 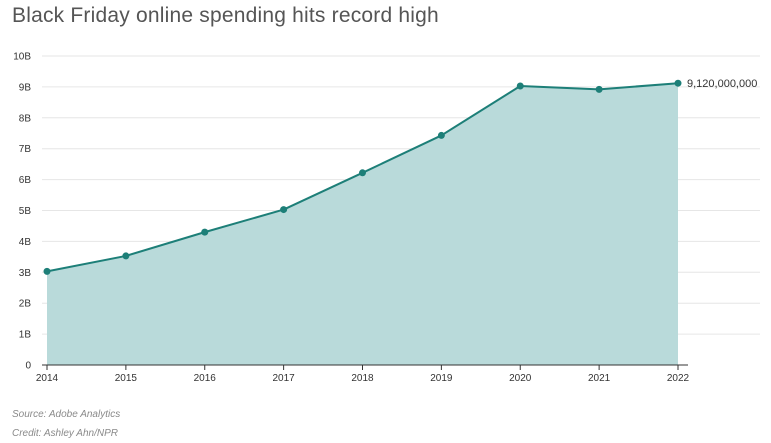 I want to click on y-tick-label: 4B, so click(x=25, y=242).